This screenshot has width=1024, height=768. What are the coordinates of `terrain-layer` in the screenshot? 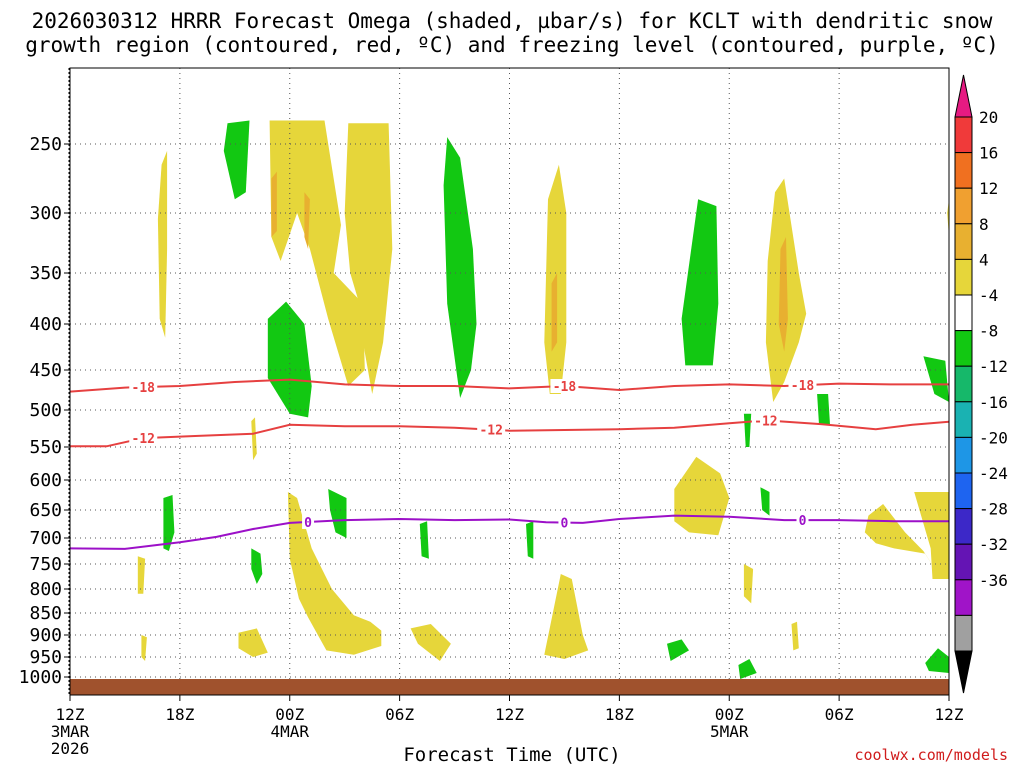 It's located at (509, 687).